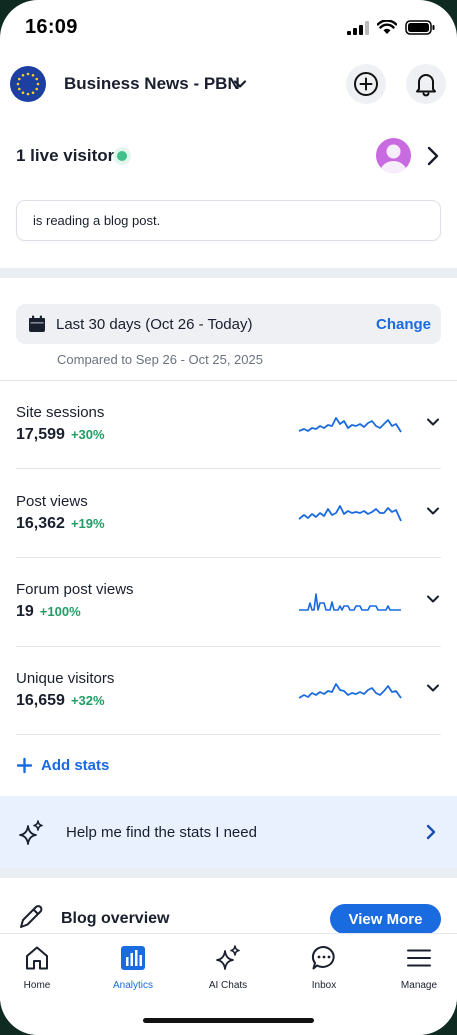  Describe the element at coordinates (419, 958) in the screenshot. I see `menu-icon` at that location.